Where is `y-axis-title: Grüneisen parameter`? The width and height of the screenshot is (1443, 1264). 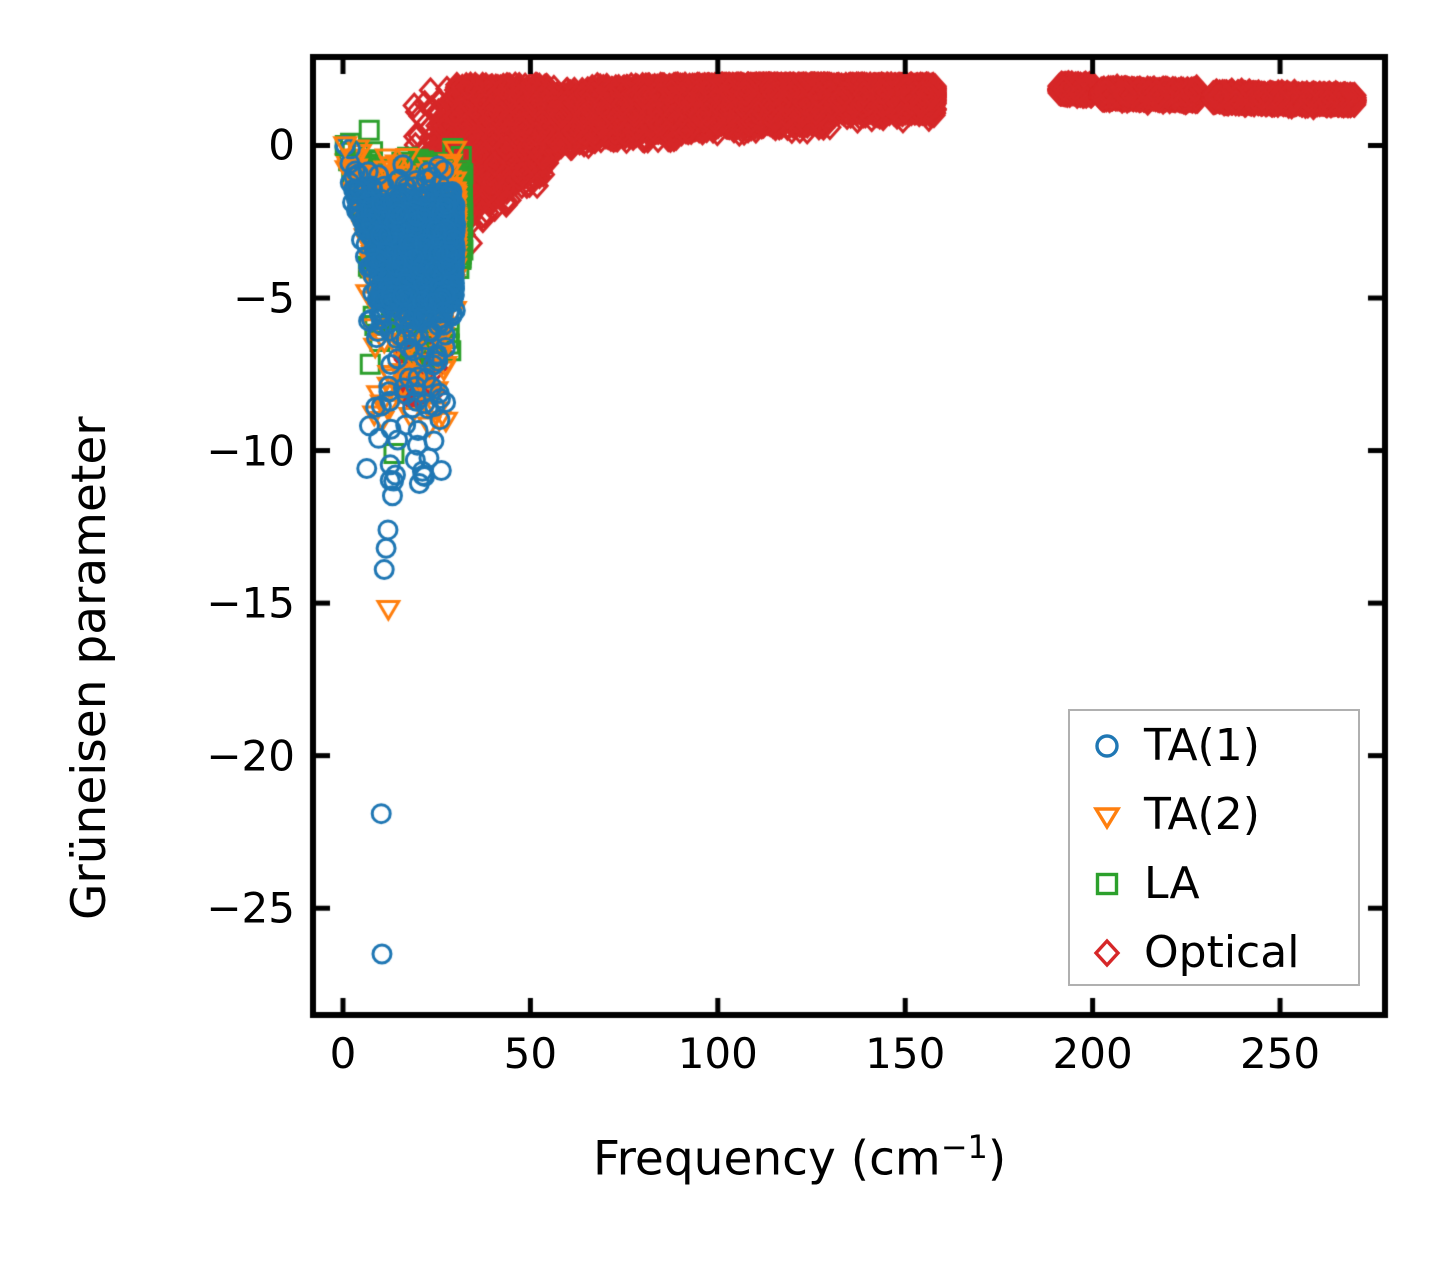
y-axis-title: Grüneisen parameter is located at coordinates (89, 668).